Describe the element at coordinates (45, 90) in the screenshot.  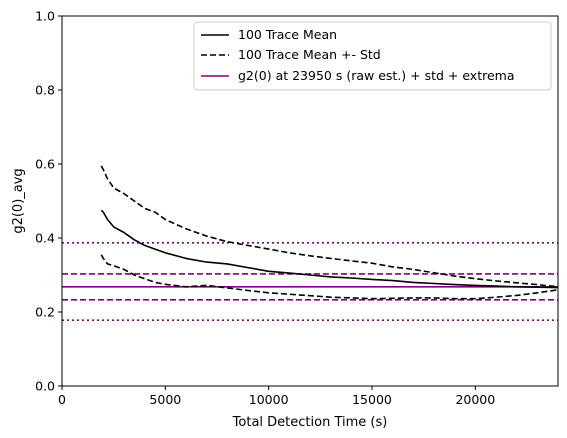
I see `y-tick-label: 0.8` at that location.